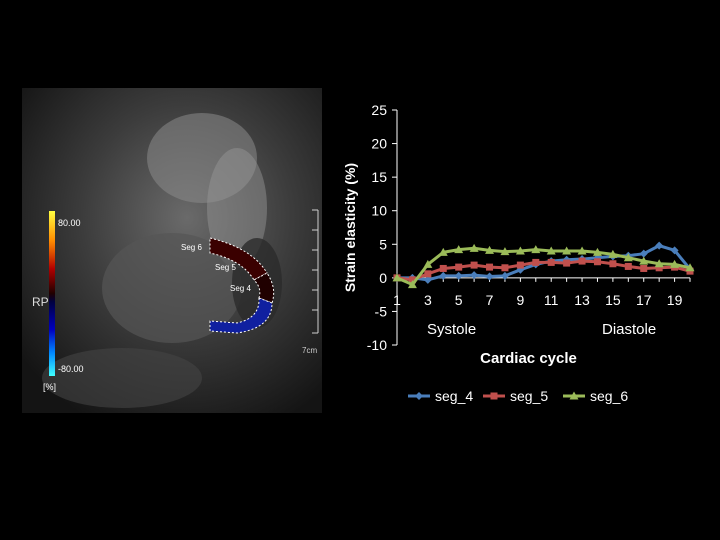 The height and width of the screenshot is (540, 720). Describe the element at coordinates (49, 387) in the screenshot. I see `colorbar-unit: [%]` at that location.